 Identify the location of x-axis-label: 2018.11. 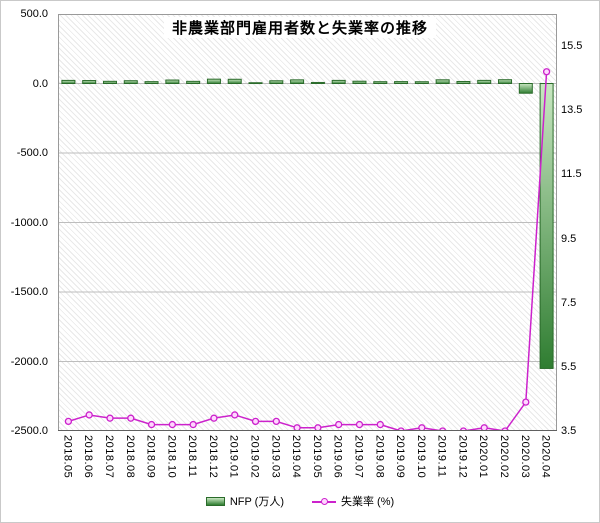
(192, 456).